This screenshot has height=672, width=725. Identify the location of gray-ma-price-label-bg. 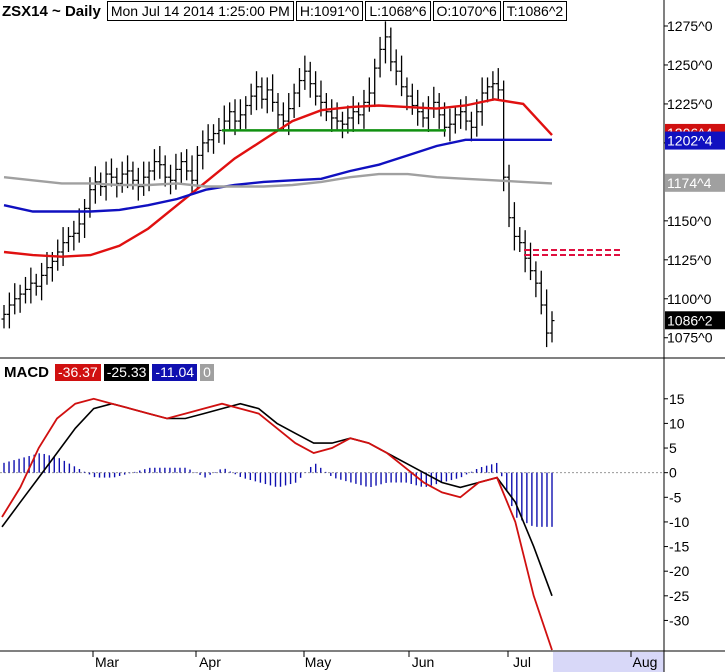
(695, 182).